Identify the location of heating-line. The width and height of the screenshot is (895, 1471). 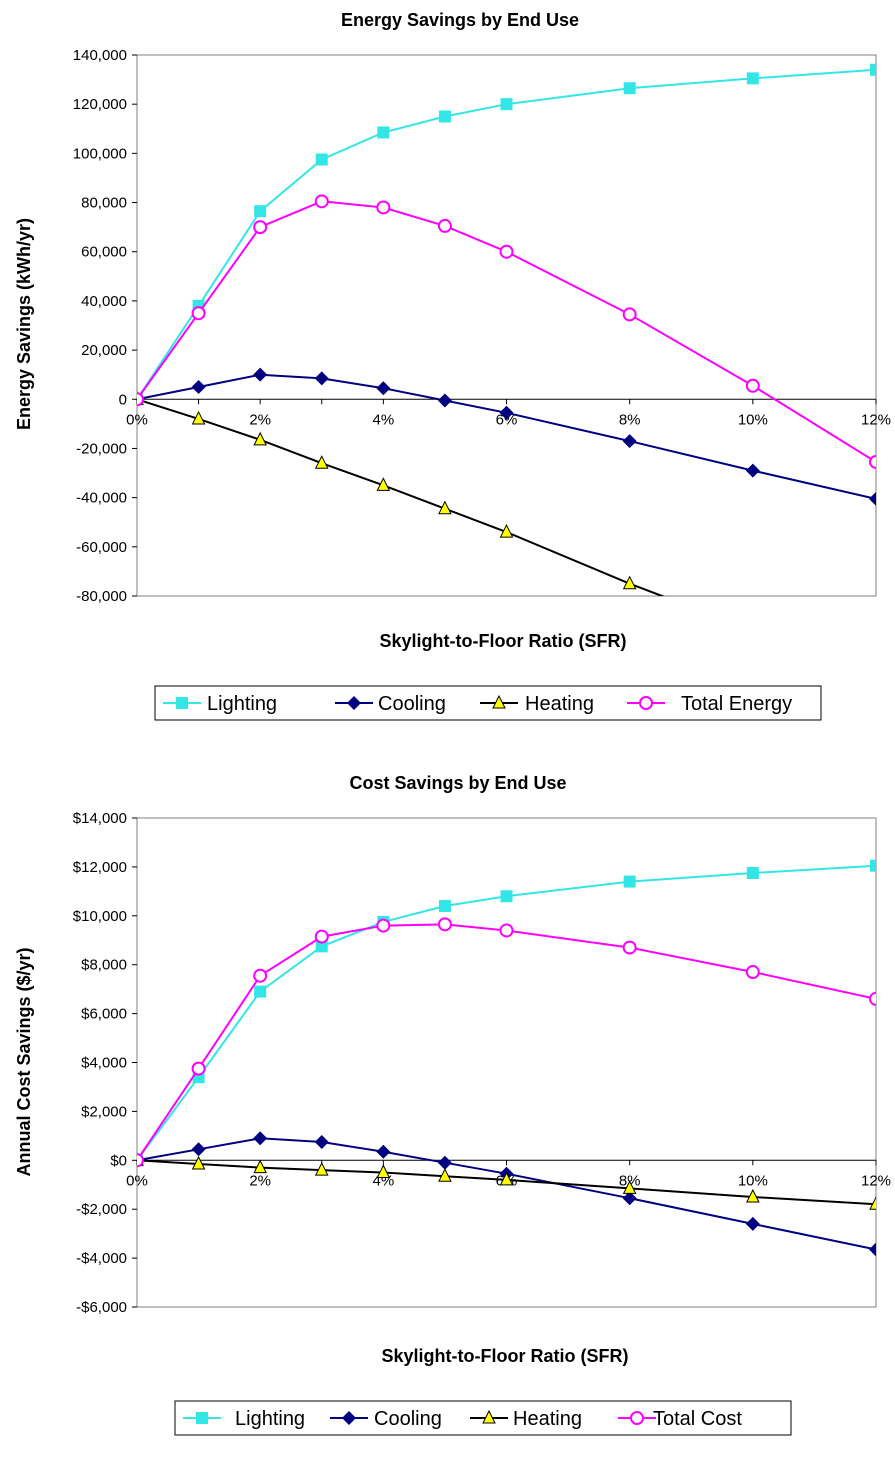
(506, 1182).